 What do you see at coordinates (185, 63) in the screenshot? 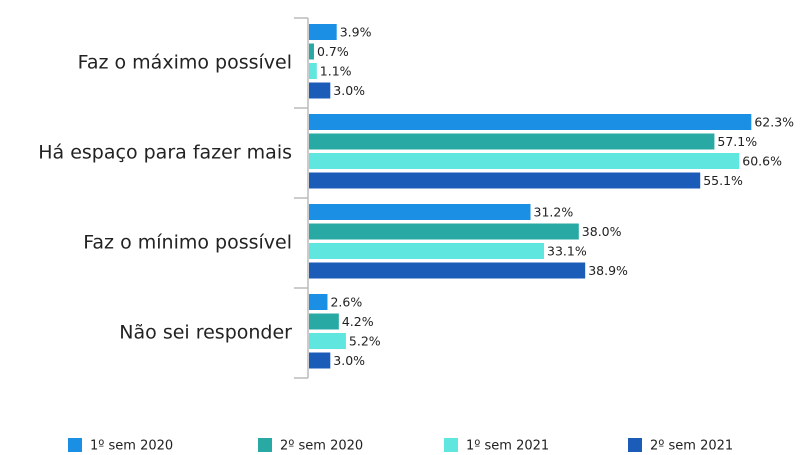
I see `category-label: Faz o máximo possível` at bounding box center [185, 63].